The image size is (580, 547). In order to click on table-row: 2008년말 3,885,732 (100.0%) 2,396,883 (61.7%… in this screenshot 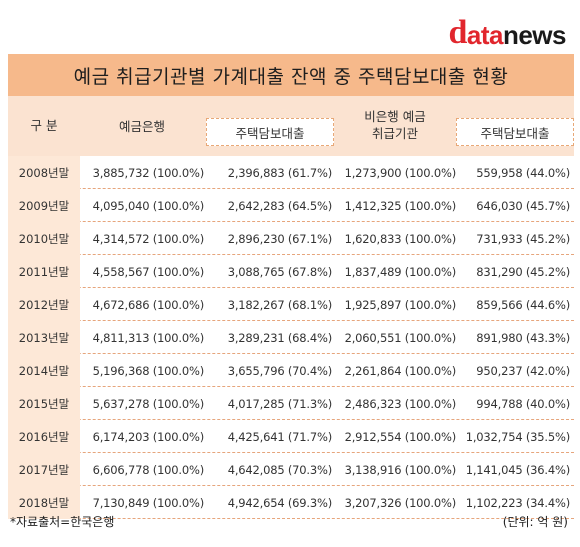, I will do `click(291, 172)`.